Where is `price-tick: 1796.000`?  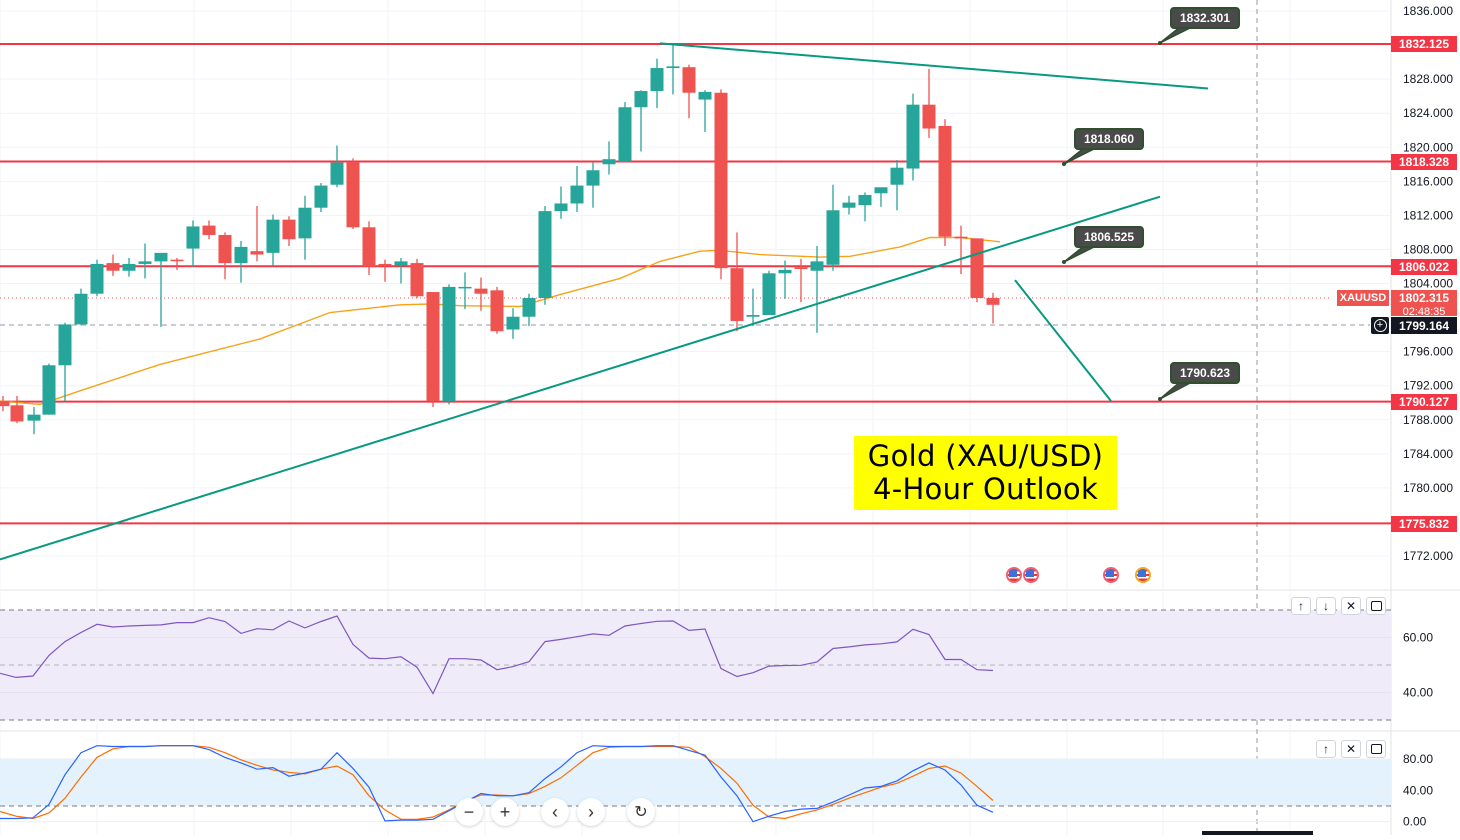
price-tick: 1796.000 is located at coordinates (1428, 352).